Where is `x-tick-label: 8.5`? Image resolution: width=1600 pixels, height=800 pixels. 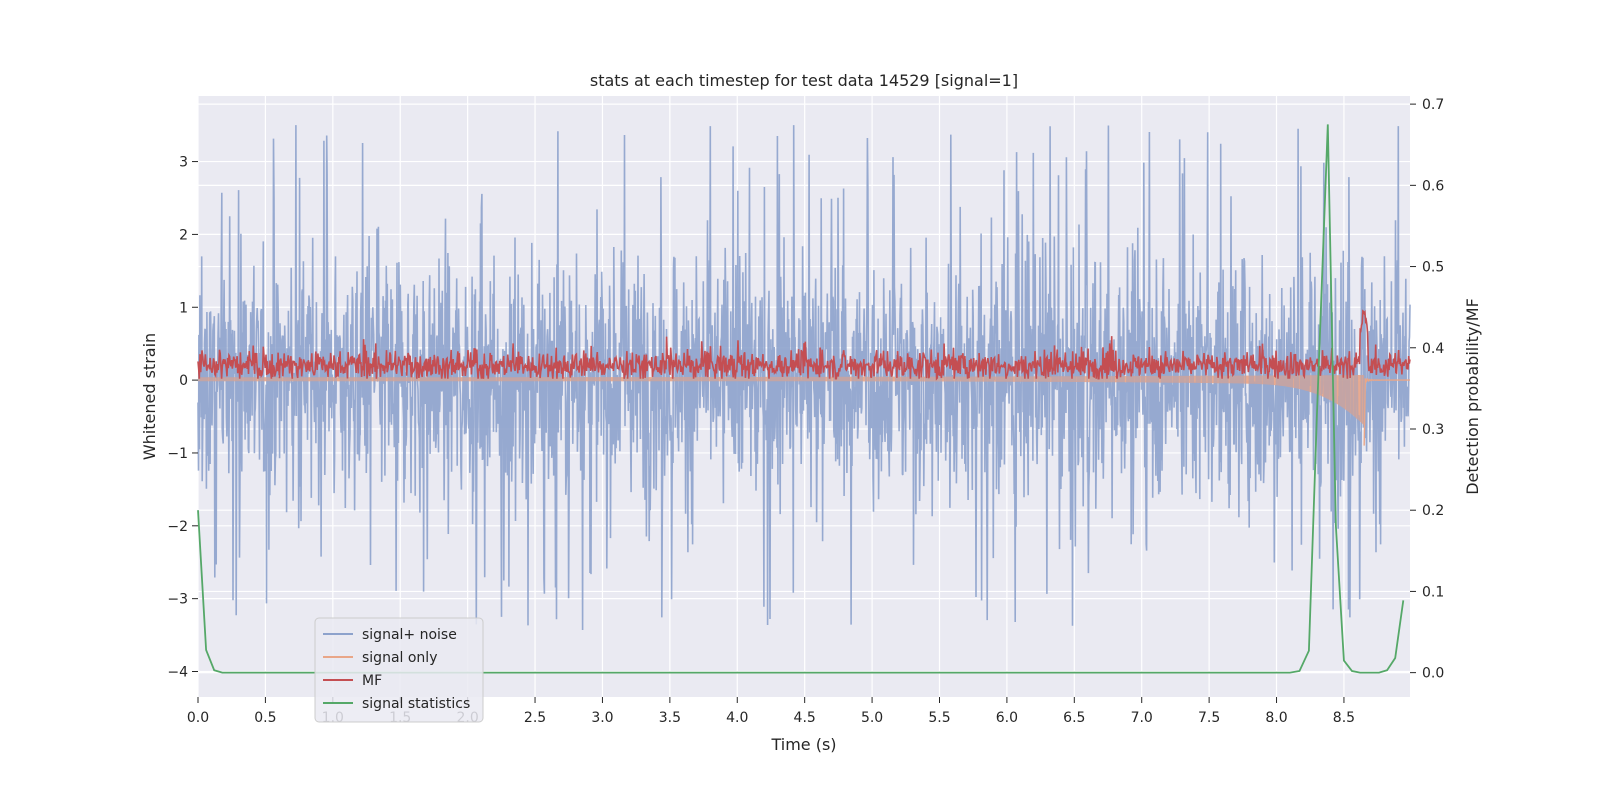
x-tick-label: 8.5 is located at coordinates (1344, 718).